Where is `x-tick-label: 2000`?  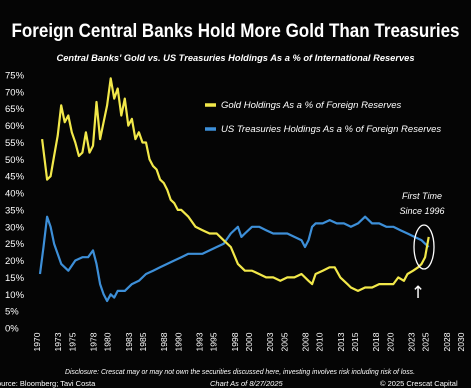 x-tick-label: 2000 is located at coordinates (249, 341).